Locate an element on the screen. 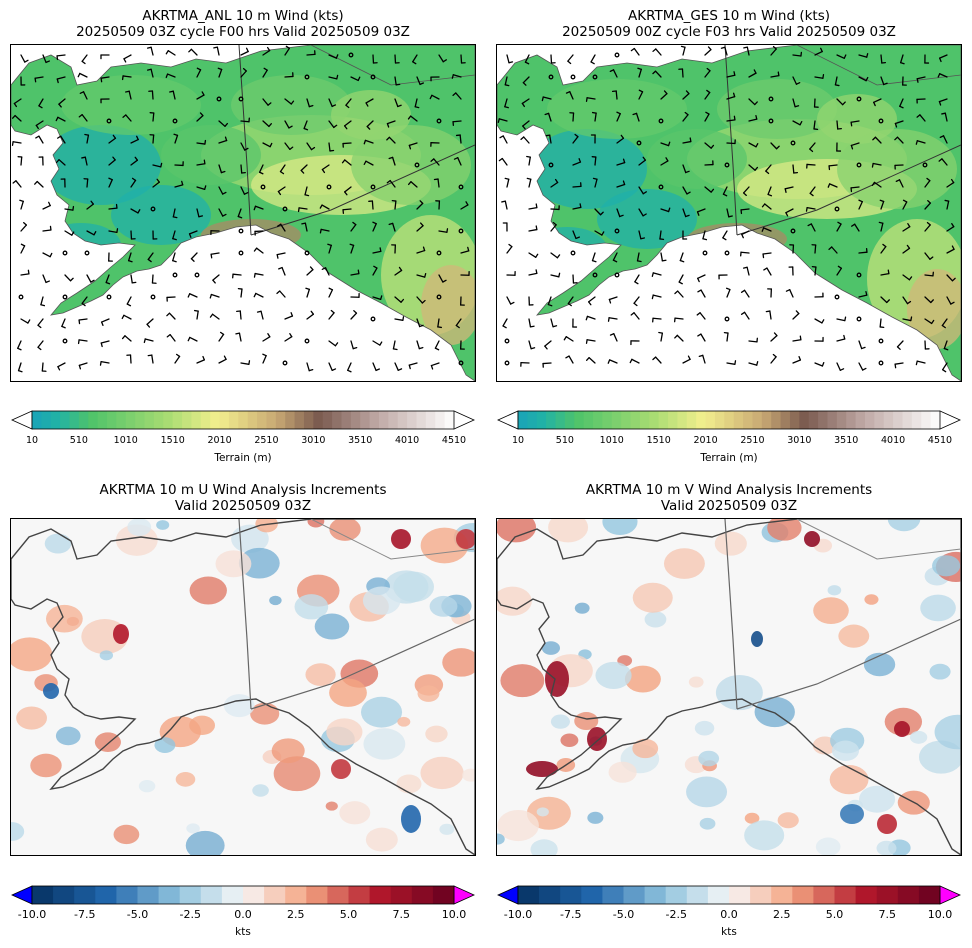 The image size is (972, 948). increment-colorbar-label: kts is located at coordinates (243, 932).